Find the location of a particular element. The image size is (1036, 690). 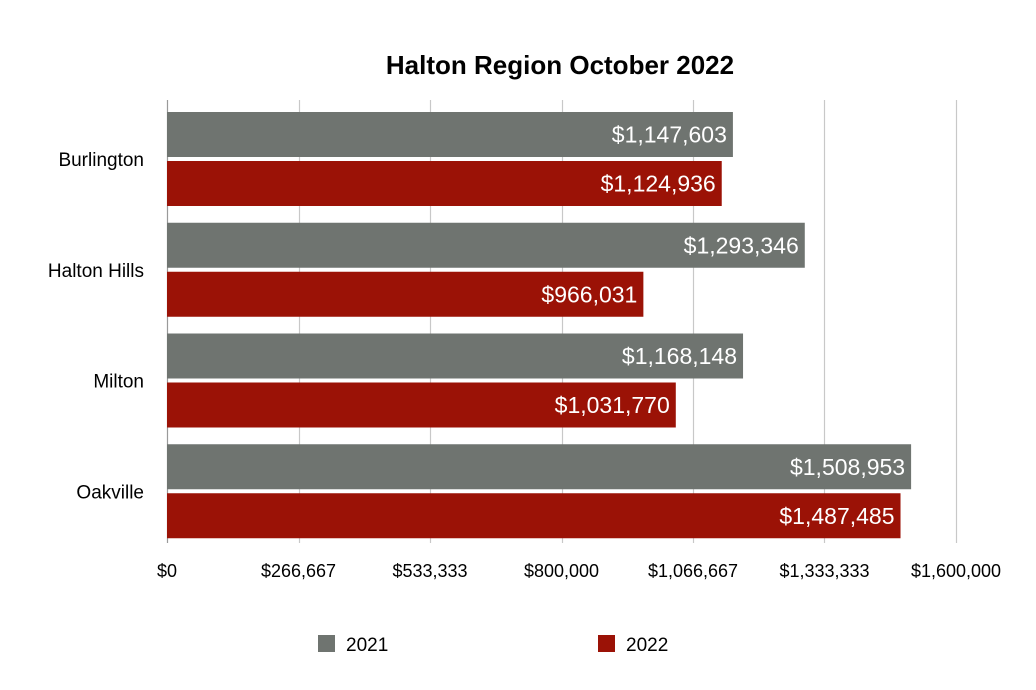

bar-value-label: $966,031 is located at coordinates (589, 294).